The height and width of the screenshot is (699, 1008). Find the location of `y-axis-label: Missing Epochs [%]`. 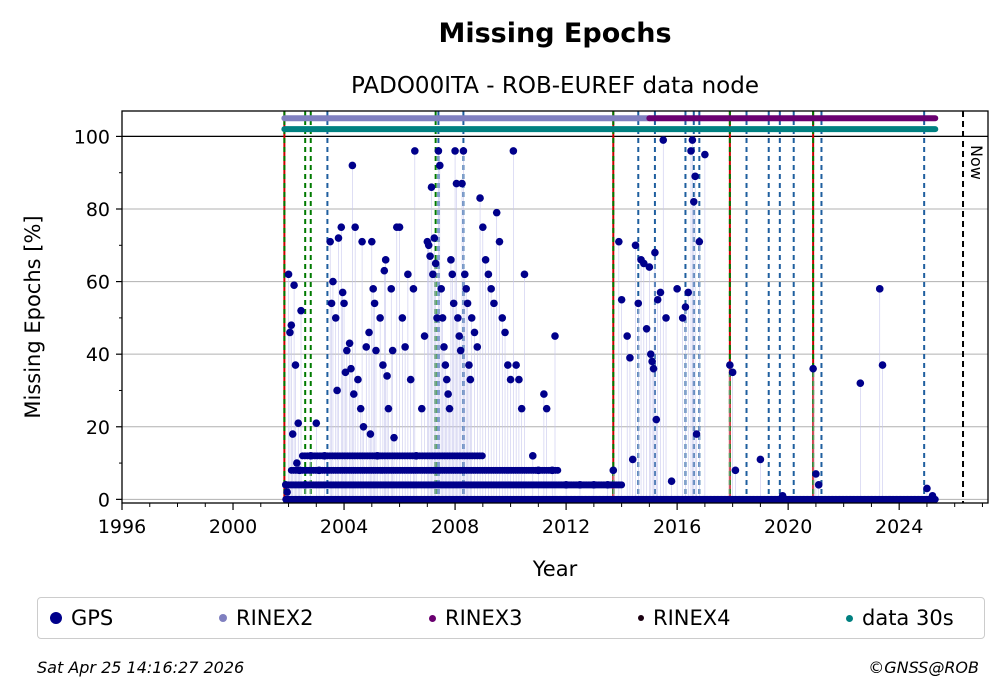

y-axis-label: Missing Epochs [%] is located at coordinates (33, 316).